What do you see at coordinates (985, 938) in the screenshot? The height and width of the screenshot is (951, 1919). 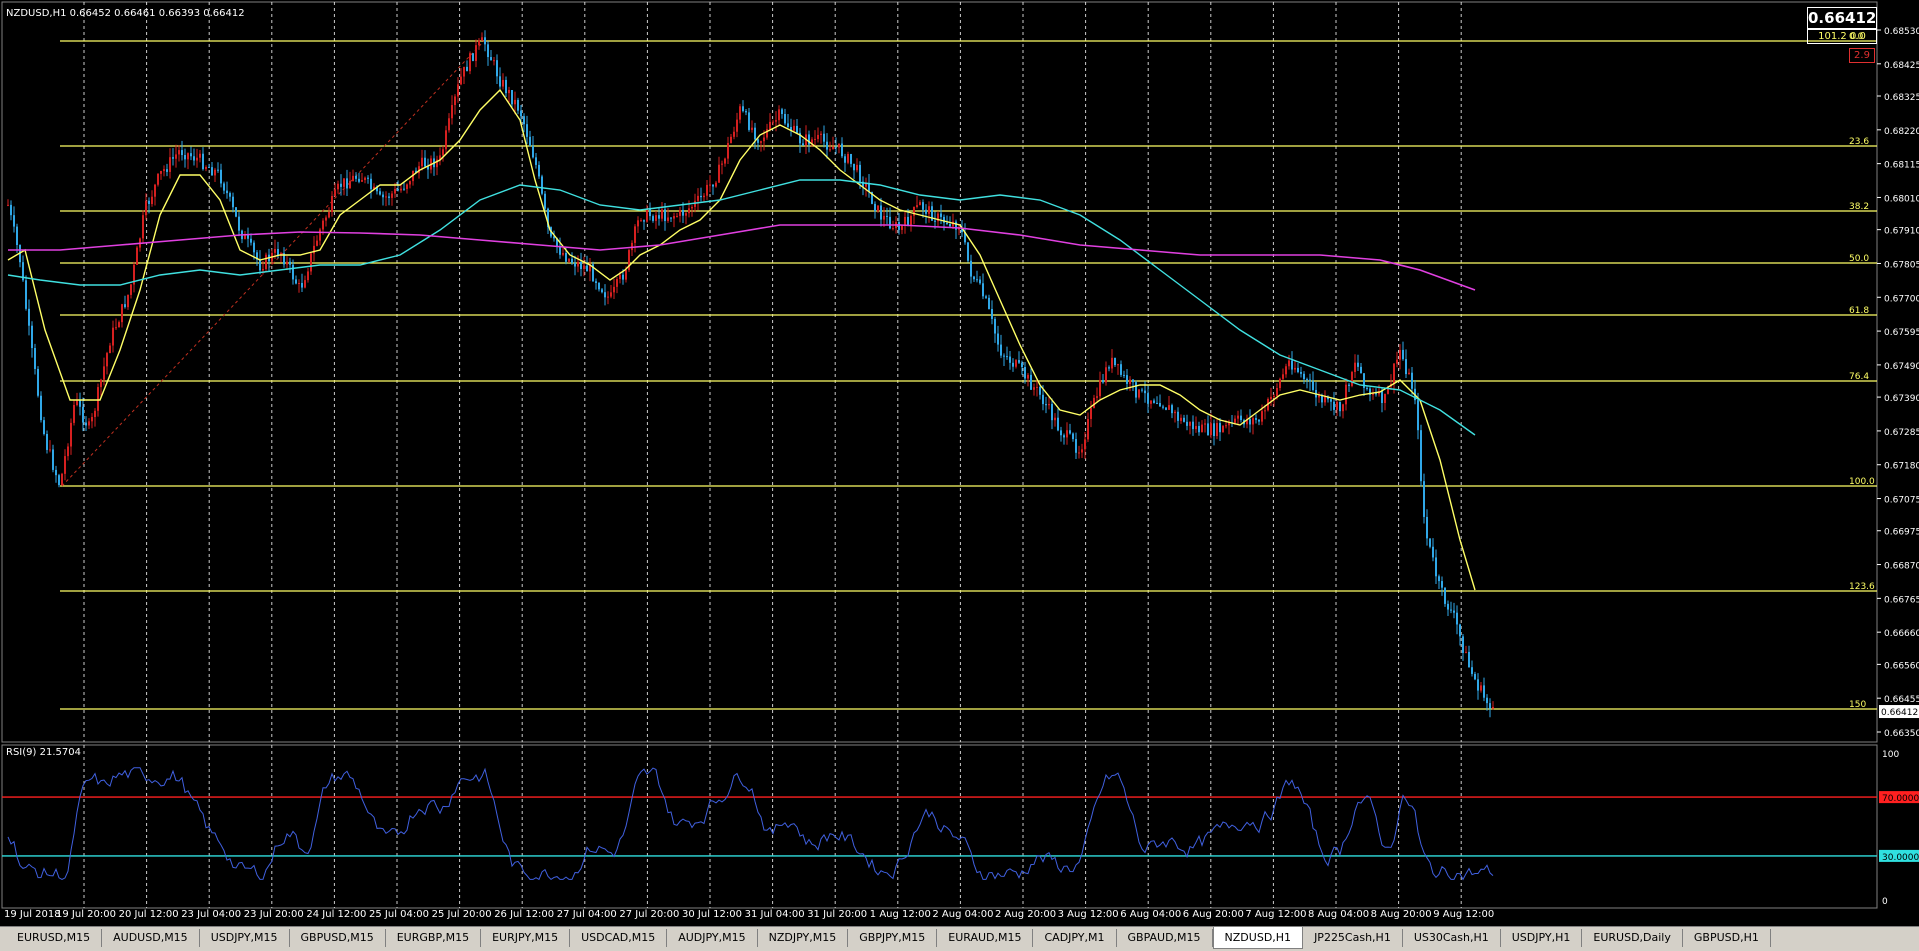 I see `tab-euraud-m15: EURAUD,M15` at bounding box center [985, 938].